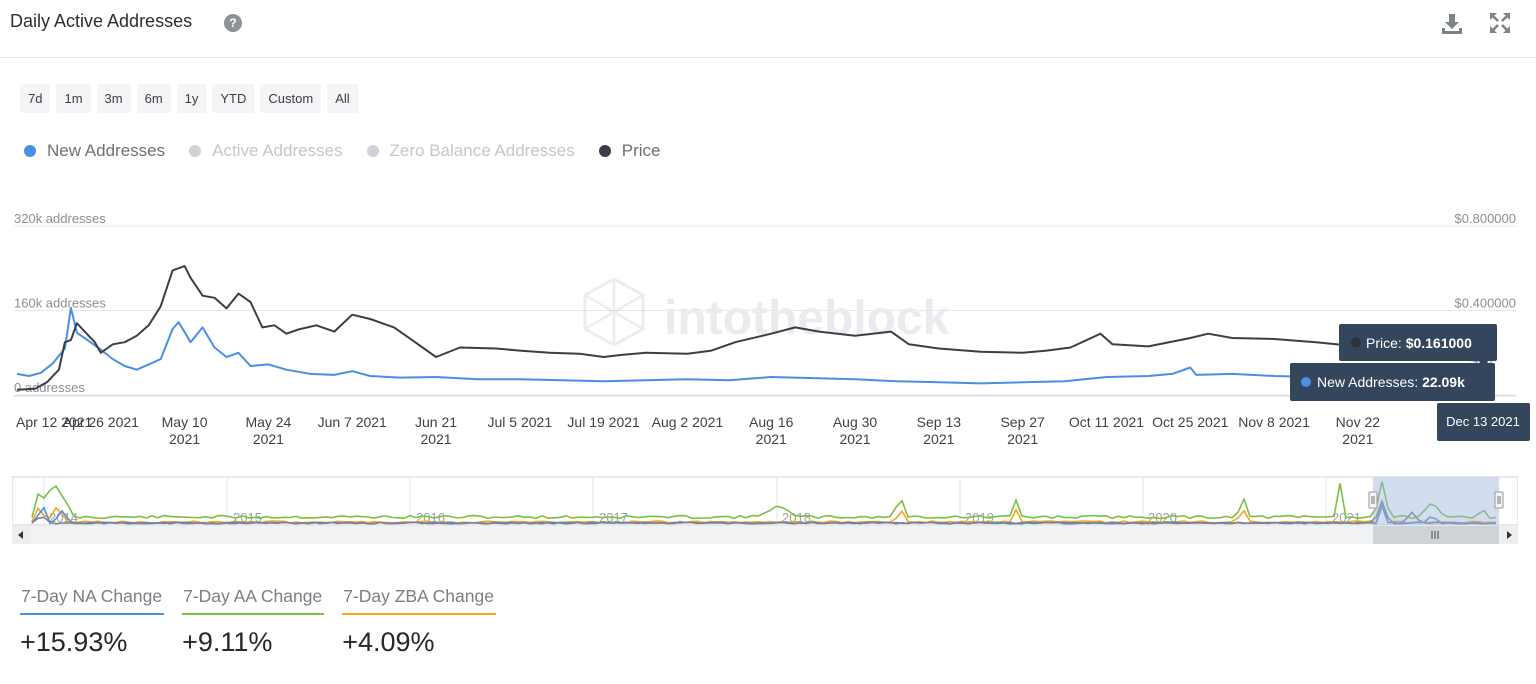 The width and height of the screenshot is (1536, 684). What do you see at coordinates (807, 318) in the screenshot?
I see `watermark-text: intotheblock` at bounding box center [807, 318].